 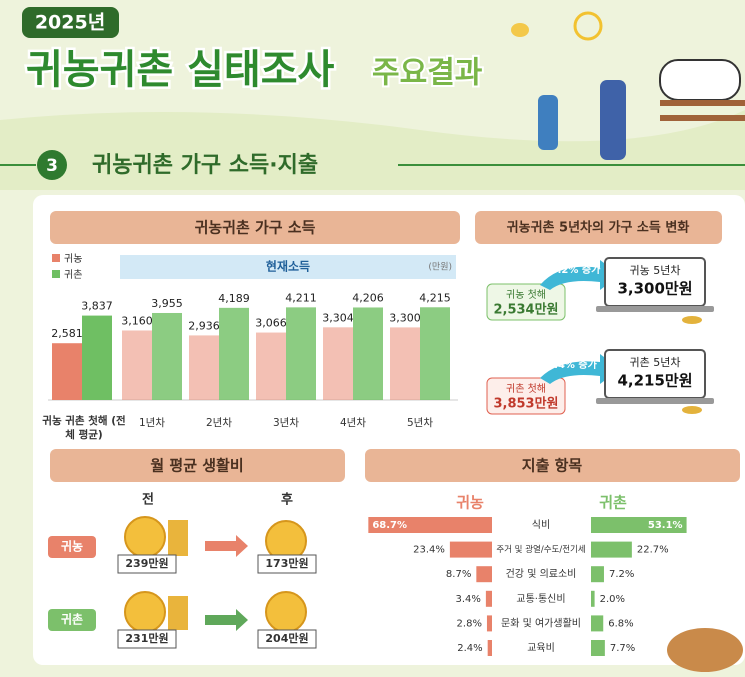 What do you see at coordinates (205, 165) in the screenshot?
I see `section-title: 귀농귀촌 가구 소득·지출` at bounding box center [205, 165].